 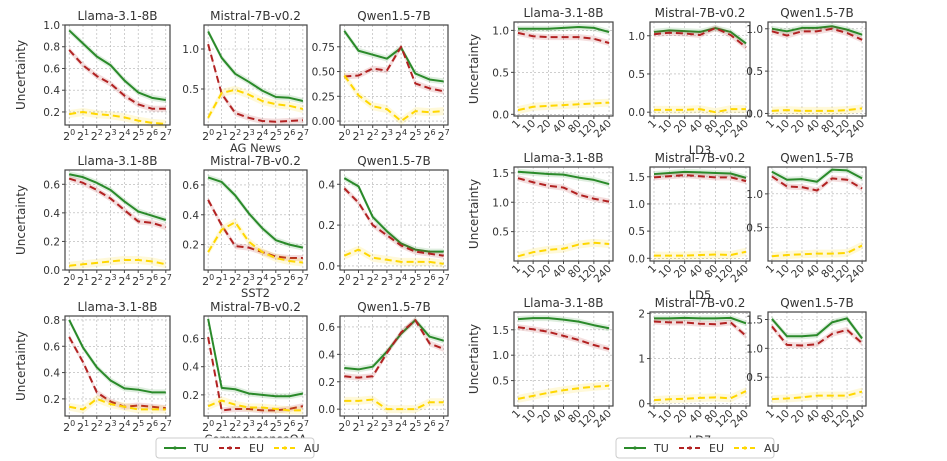 What do you see at coordinates (255, 293) in the screenshot?
I see `x-axis-label: SST2` at bounding box center [255, 293].